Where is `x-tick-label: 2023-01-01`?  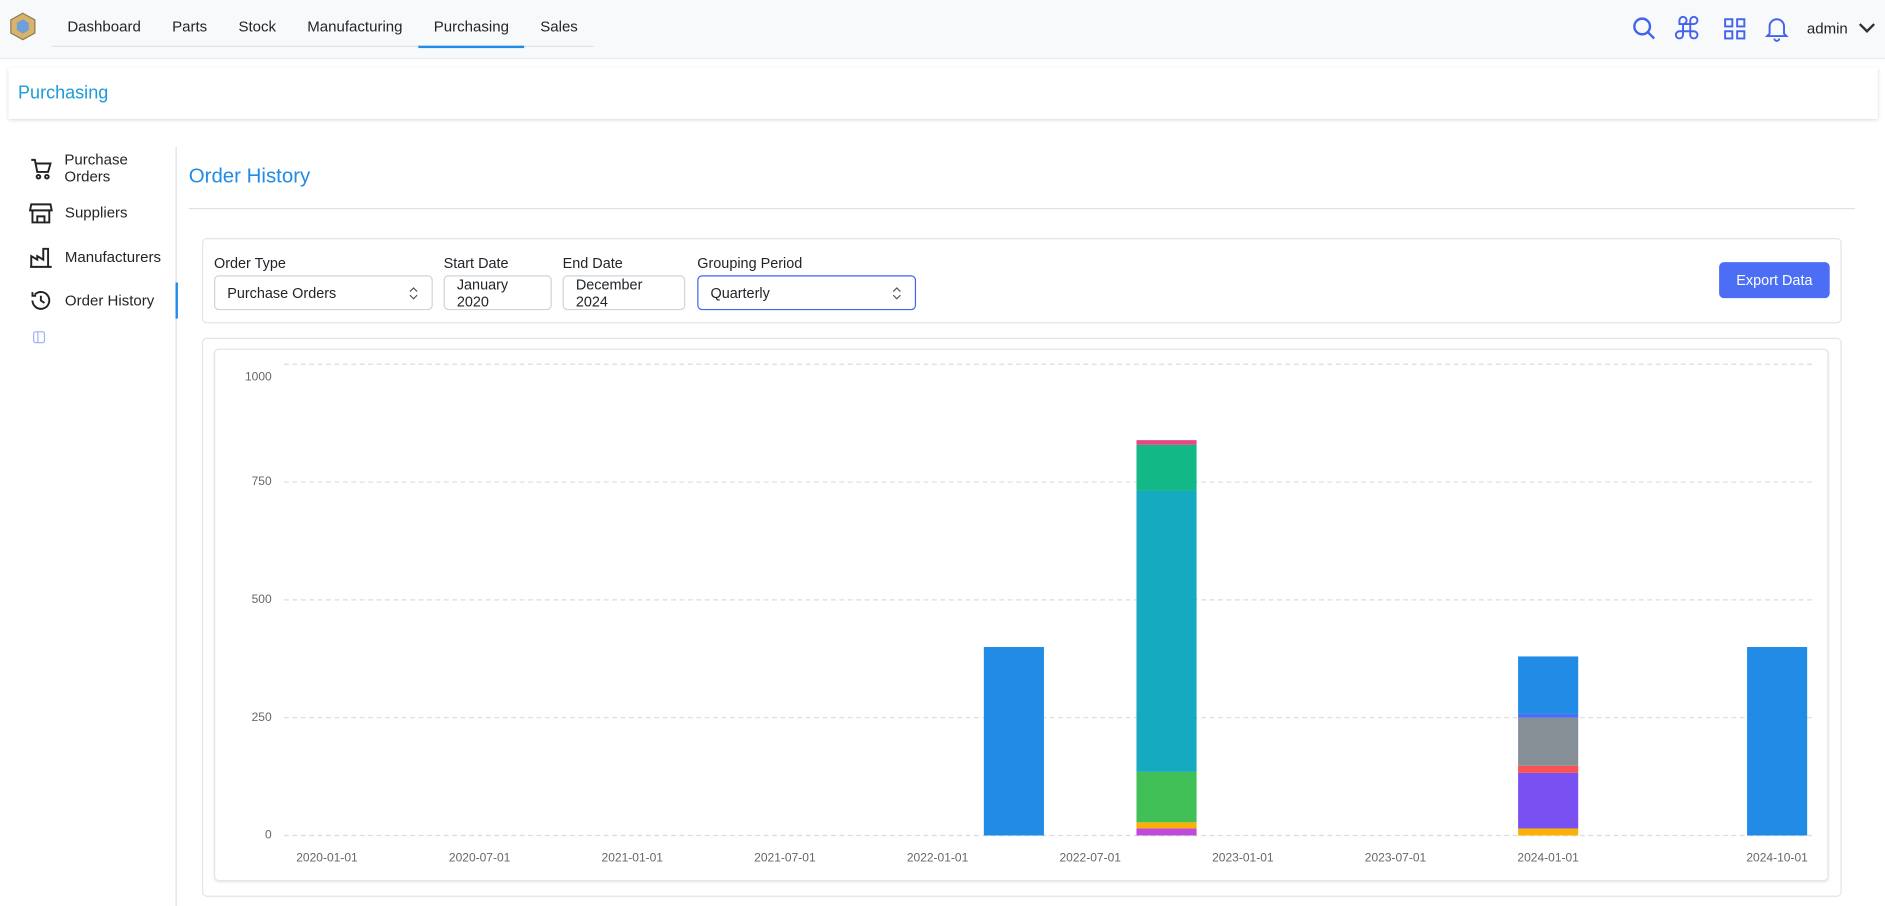
x-tick-label: 2023-01-01 is located at coordinates (1243, 858).